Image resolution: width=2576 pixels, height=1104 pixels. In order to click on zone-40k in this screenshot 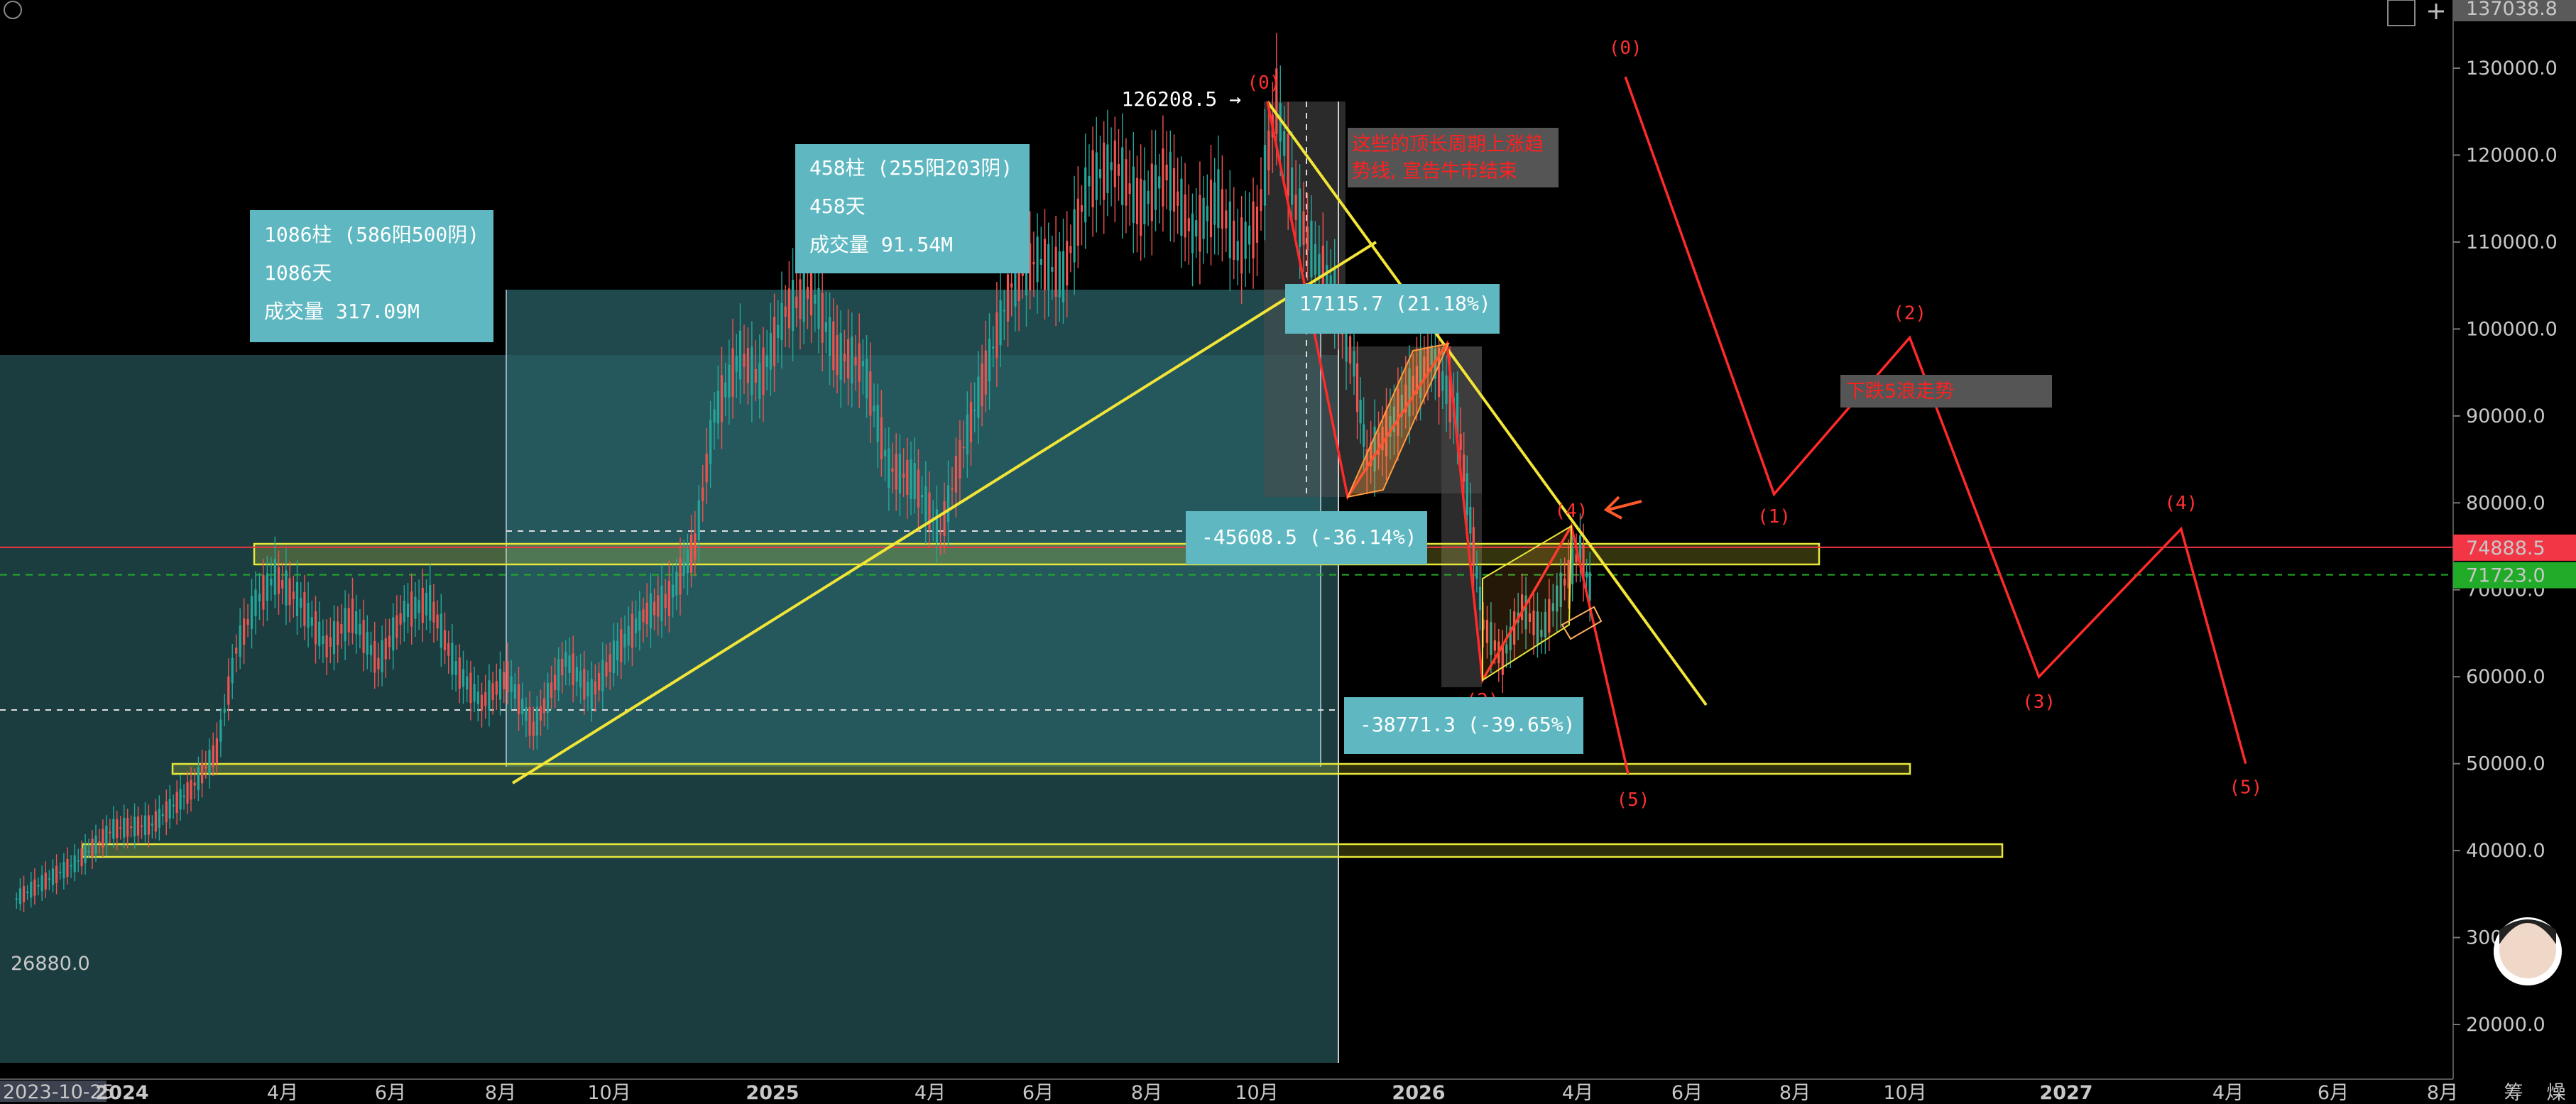, I will do `click(1042, 850)`.